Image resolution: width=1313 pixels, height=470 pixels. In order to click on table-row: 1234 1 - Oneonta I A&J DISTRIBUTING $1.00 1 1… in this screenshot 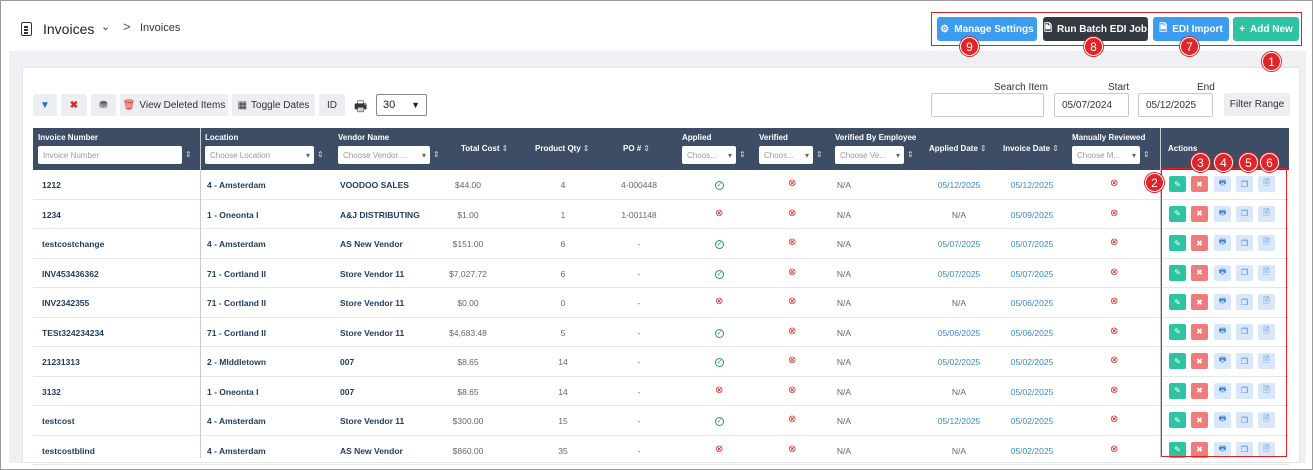, I will do `click(661, 214)`.